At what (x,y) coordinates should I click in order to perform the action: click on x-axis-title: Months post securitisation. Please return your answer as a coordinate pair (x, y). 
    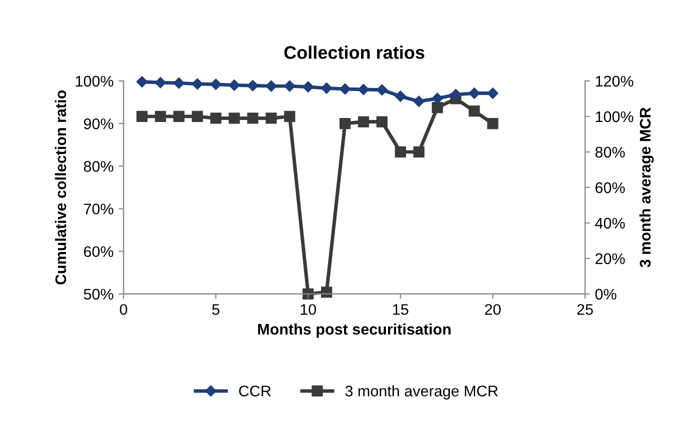
    Looking at the image, I should click on (354, 330).